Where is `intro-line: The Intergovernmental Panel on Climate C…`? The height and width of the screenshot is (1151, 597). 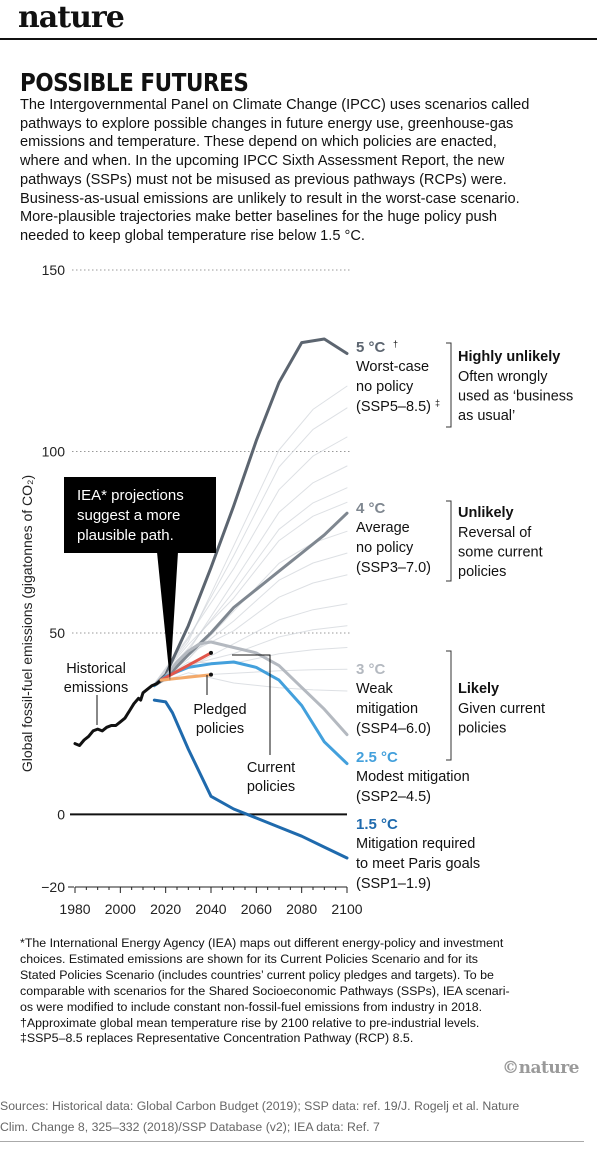 intro-line: The Intergovernmental Panel on Climate C… is located at coordinates (275, 105).